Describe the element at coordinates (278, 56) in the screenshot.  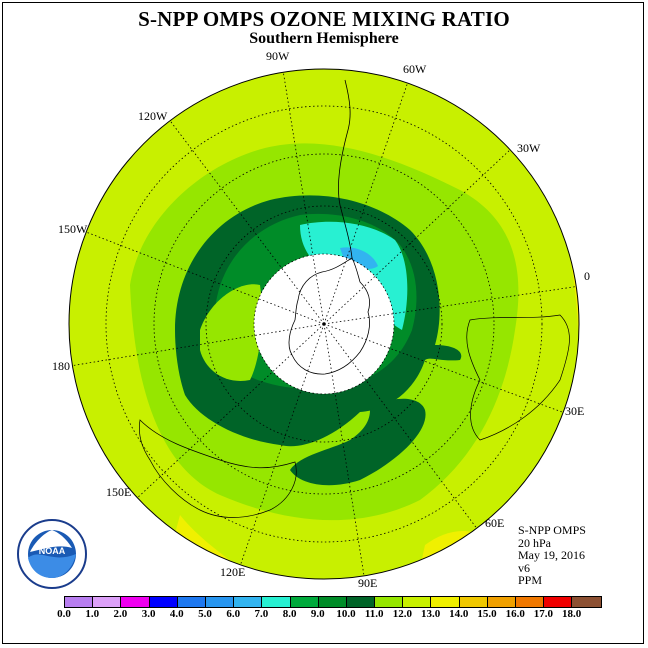
I see `lon-label-90w: 90W` at that location.